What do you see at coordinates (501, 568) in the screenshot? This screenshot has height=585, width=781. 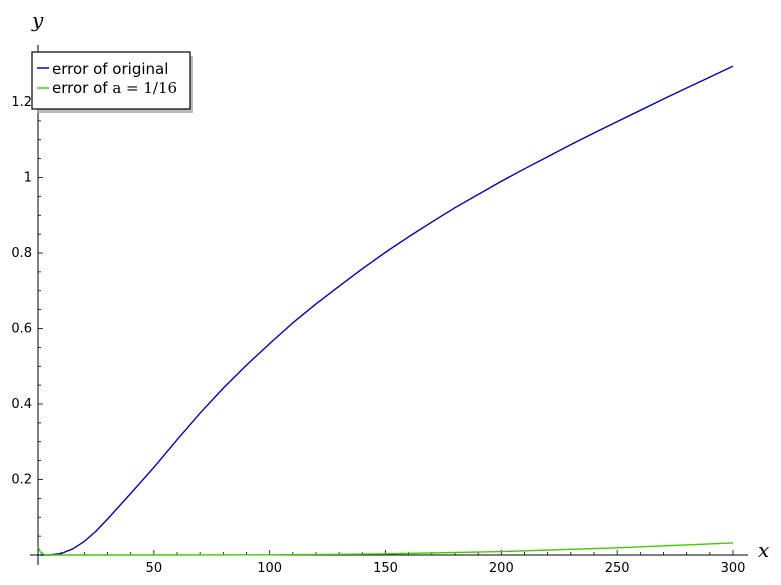 I see `x-tick-label: 200` at bounding box center [501, 568].